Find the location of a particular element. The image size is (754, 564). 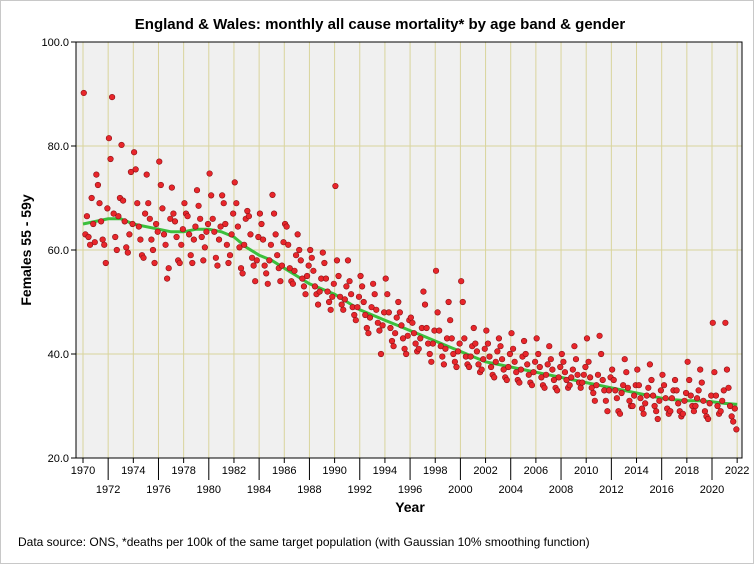

y-tick-label: 100.0 is located at coordinates (55, 43).